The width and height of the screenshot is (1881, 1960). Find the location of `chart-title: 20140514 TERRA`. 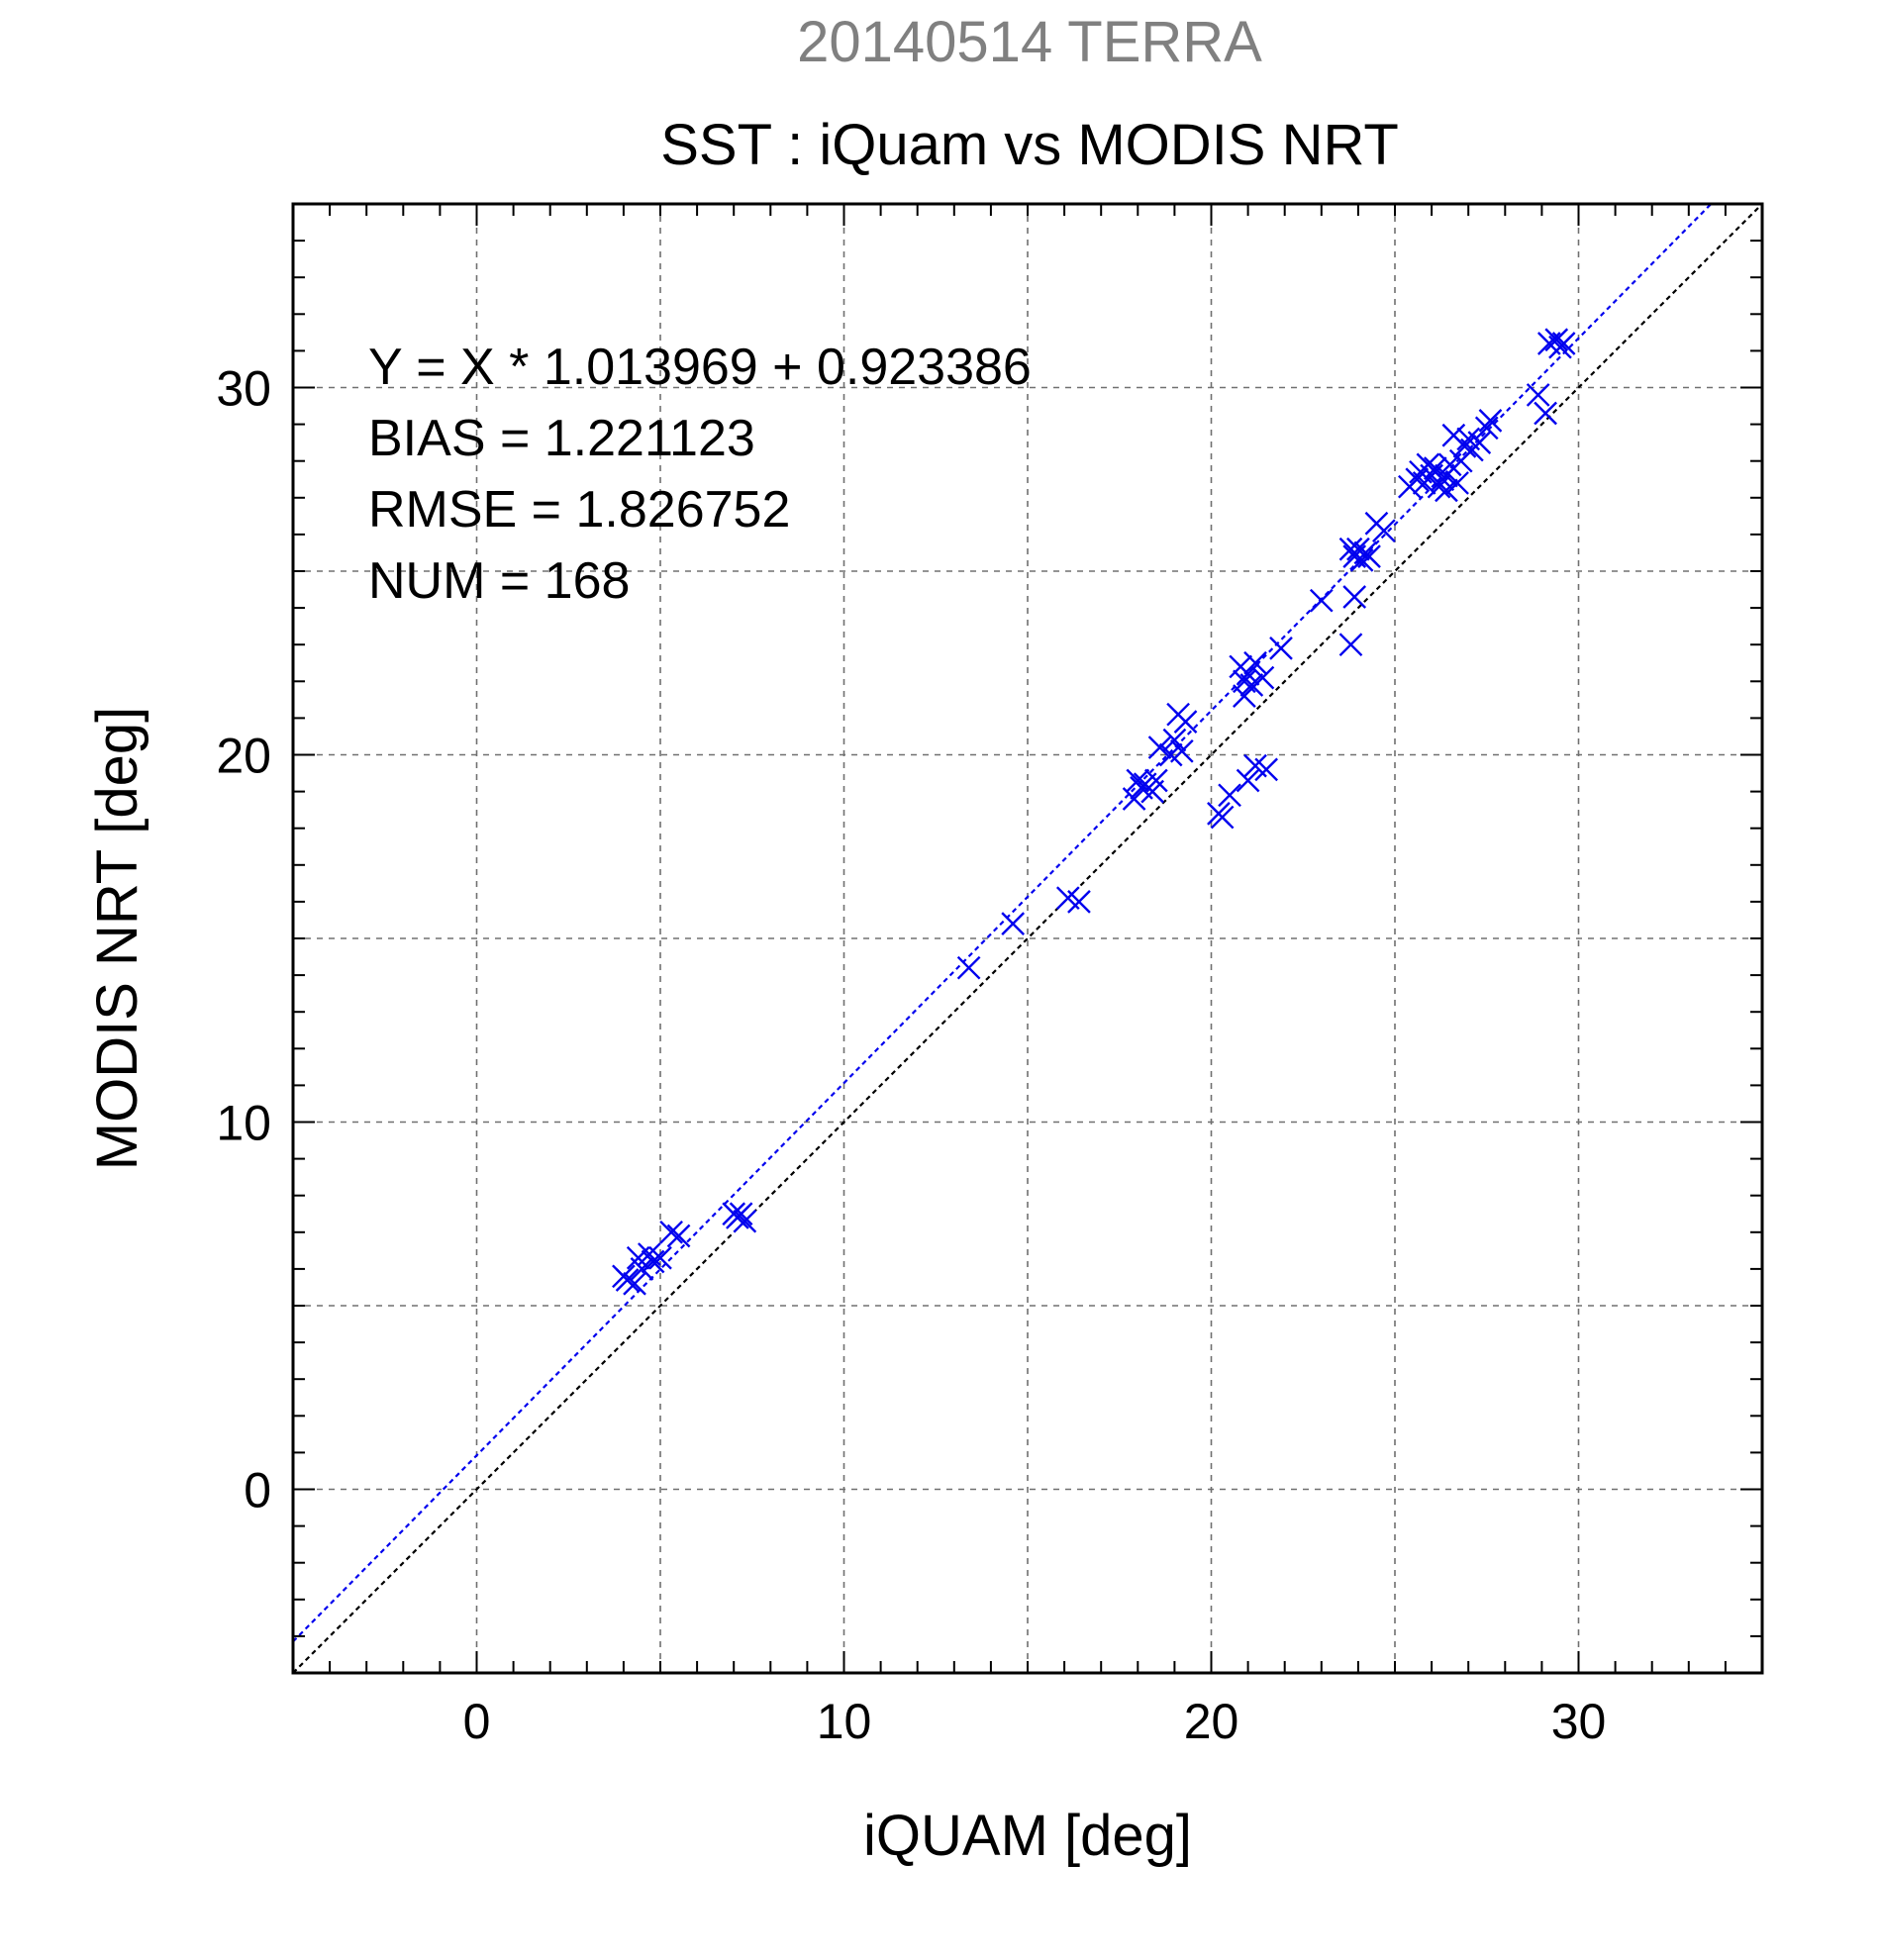

chart-title: 20140514 TERRA is located at coordinates (1030, 42).